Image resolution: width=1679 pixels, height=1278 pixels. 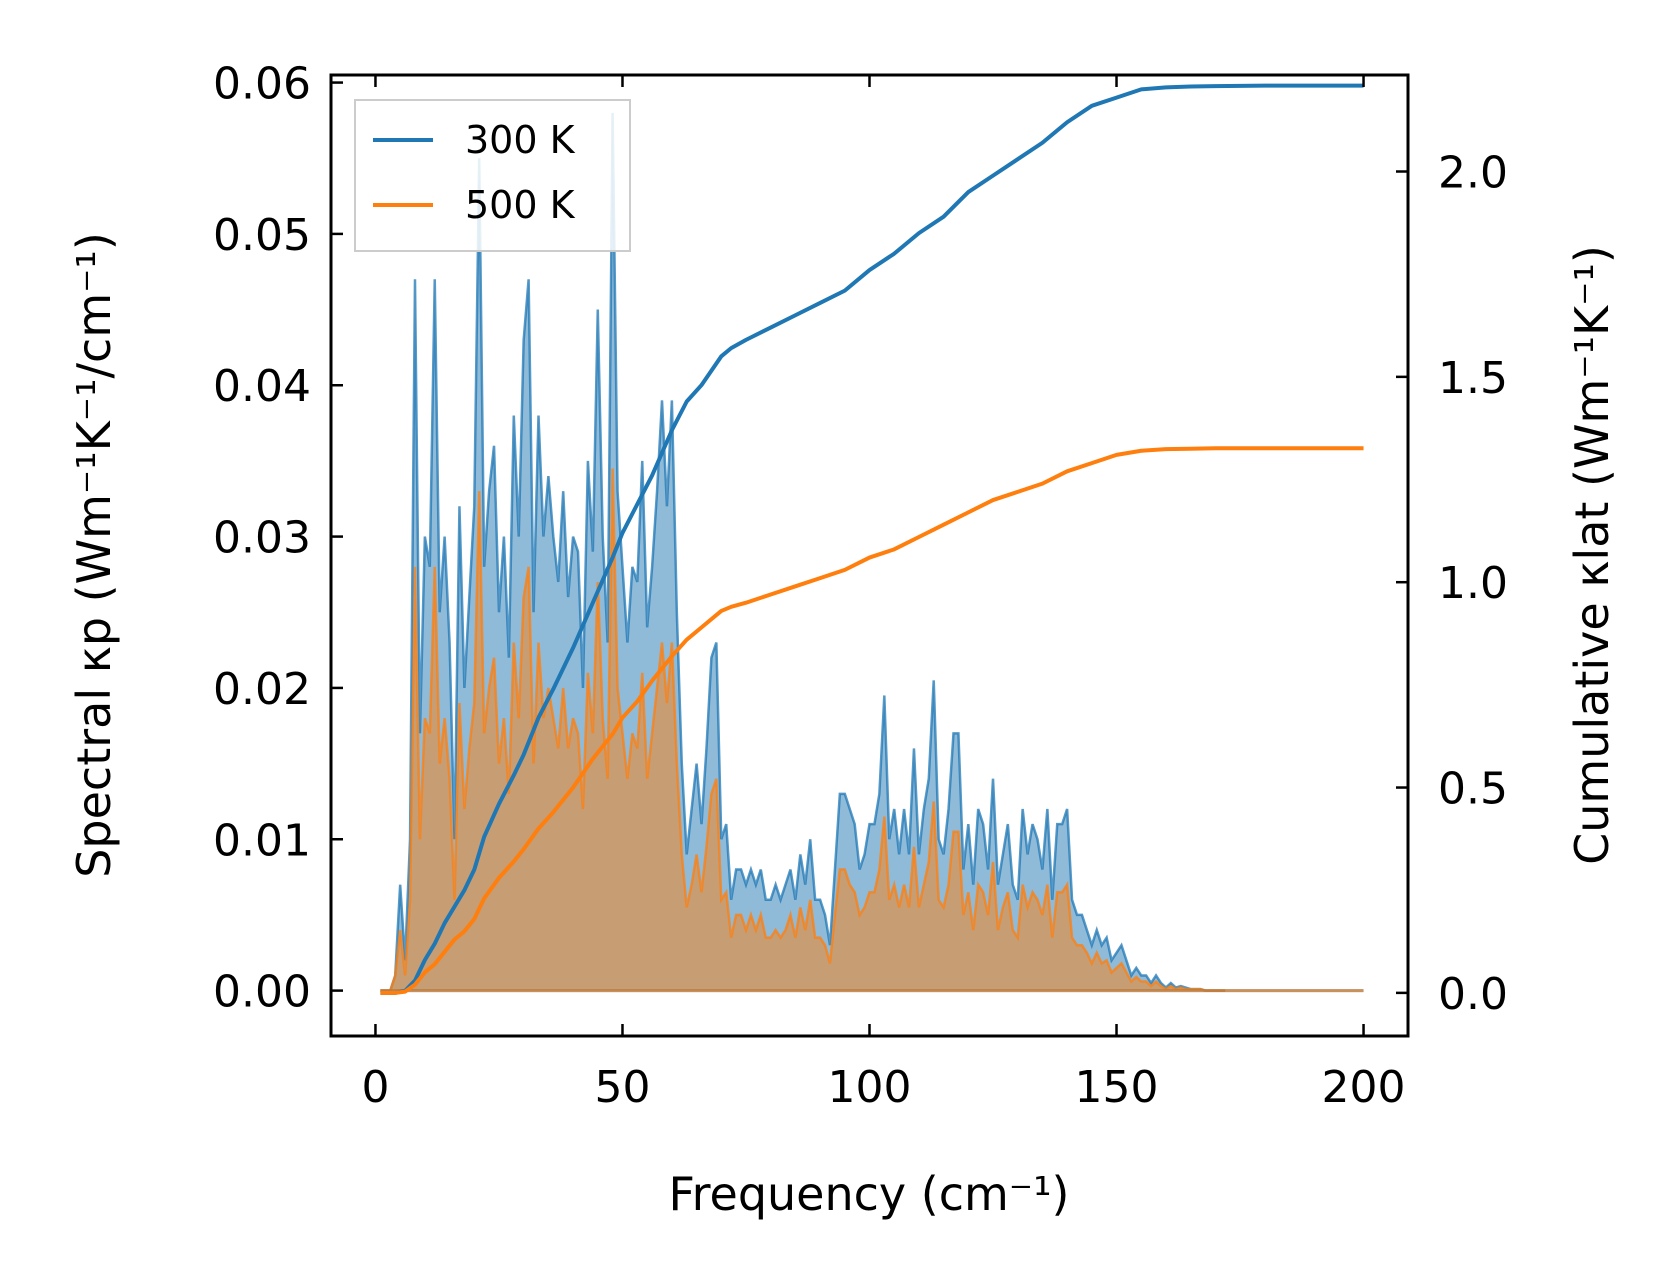 What do you see at coordinates (869, 1194) in the screenshot?
I see `x-axis-label: Frequency (cm⁻¹)` at bounding box center [869, 1194].